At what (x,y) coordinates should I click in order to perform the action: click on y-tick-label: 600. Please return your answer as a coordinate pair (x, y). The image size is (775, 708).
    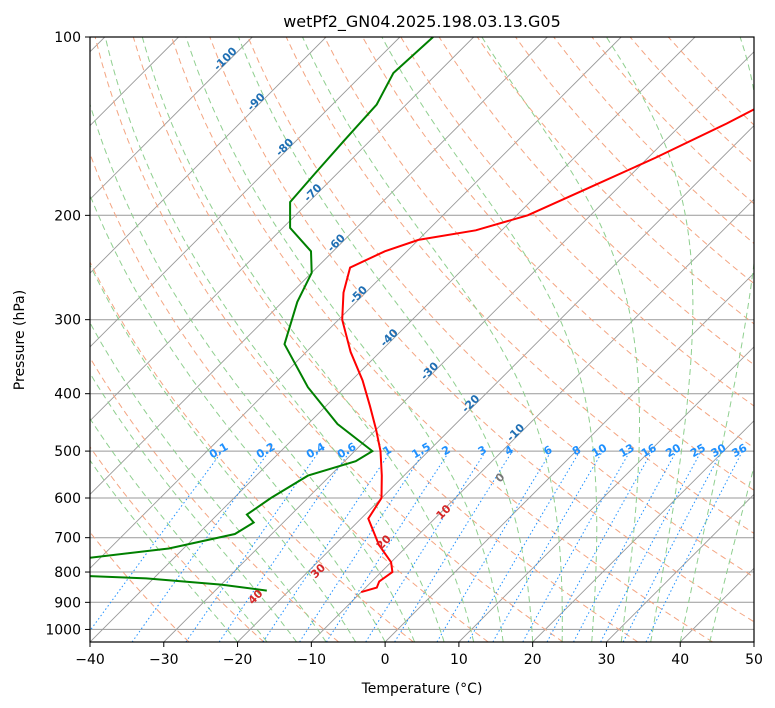
    Looking at the image, I should click on (67, 499).